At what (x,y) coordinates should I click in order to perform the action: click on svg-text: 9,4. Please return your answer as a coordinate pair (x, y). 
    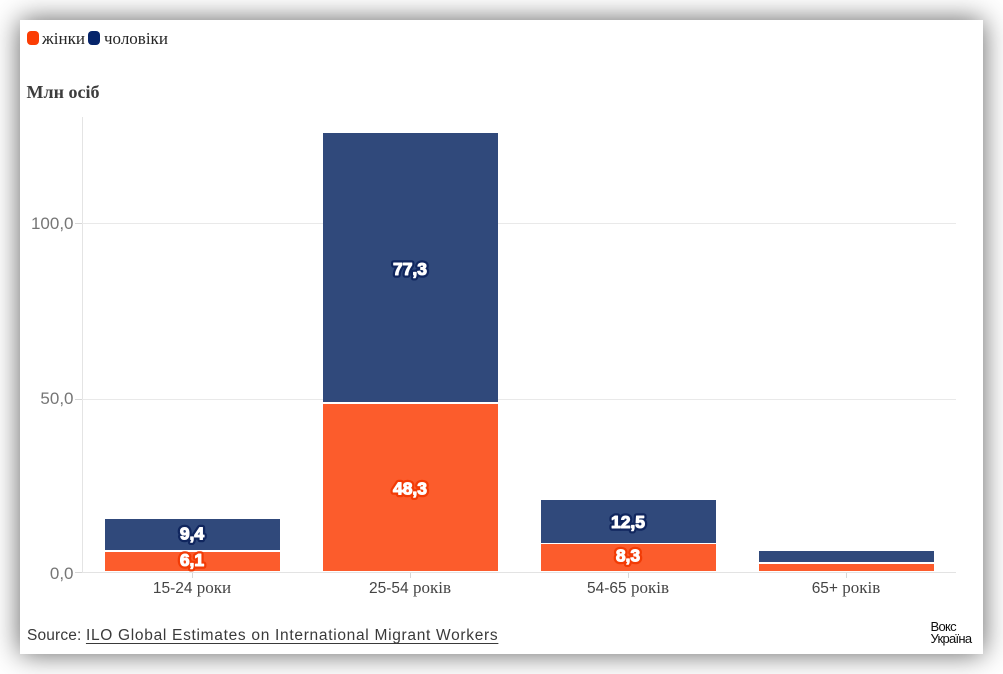
    Looking at the image, I should click on (192, 534).